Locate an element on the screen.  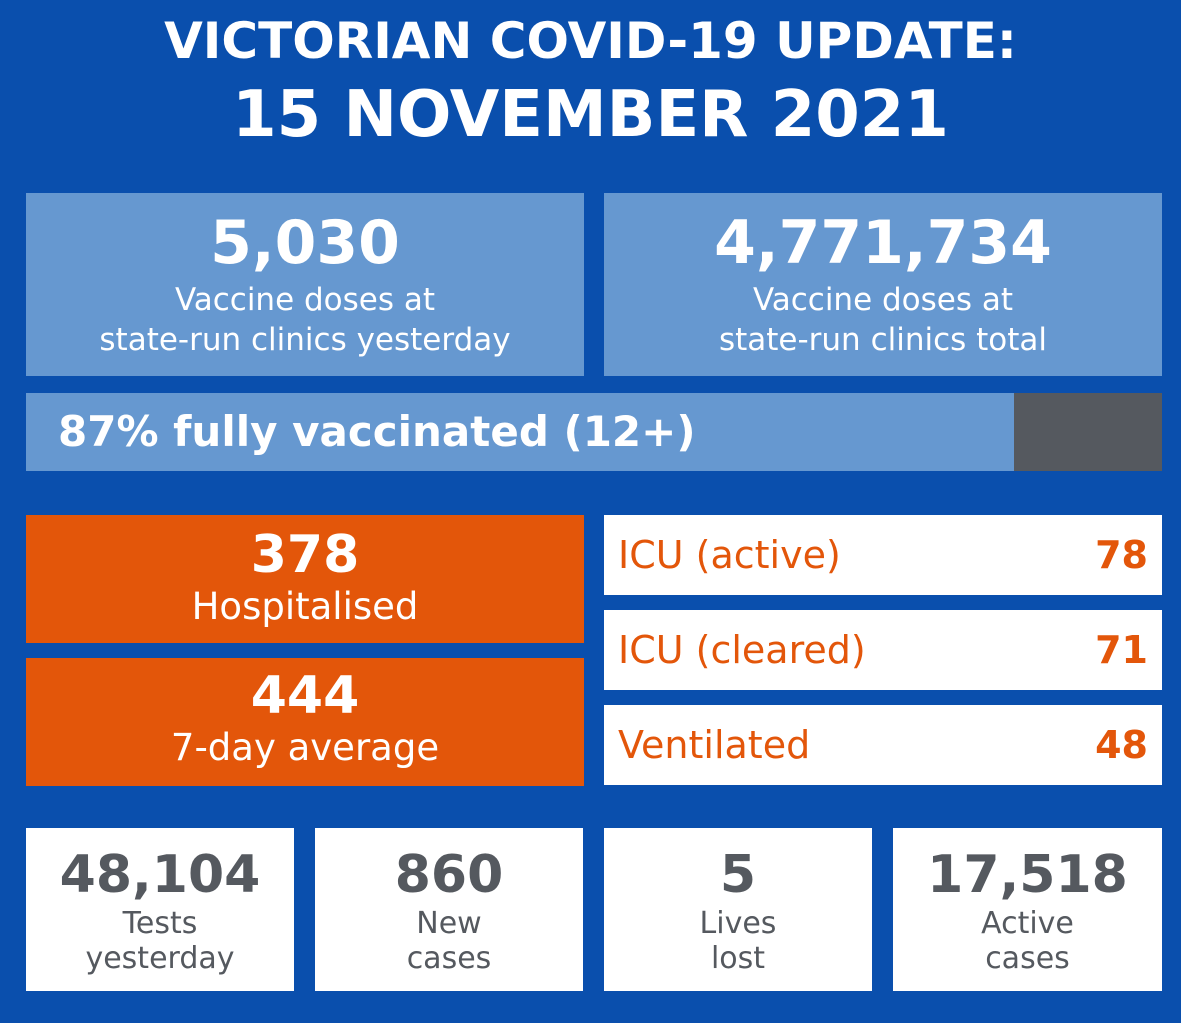
new-cases-label-2: cases is located at coordinates (449, 958).